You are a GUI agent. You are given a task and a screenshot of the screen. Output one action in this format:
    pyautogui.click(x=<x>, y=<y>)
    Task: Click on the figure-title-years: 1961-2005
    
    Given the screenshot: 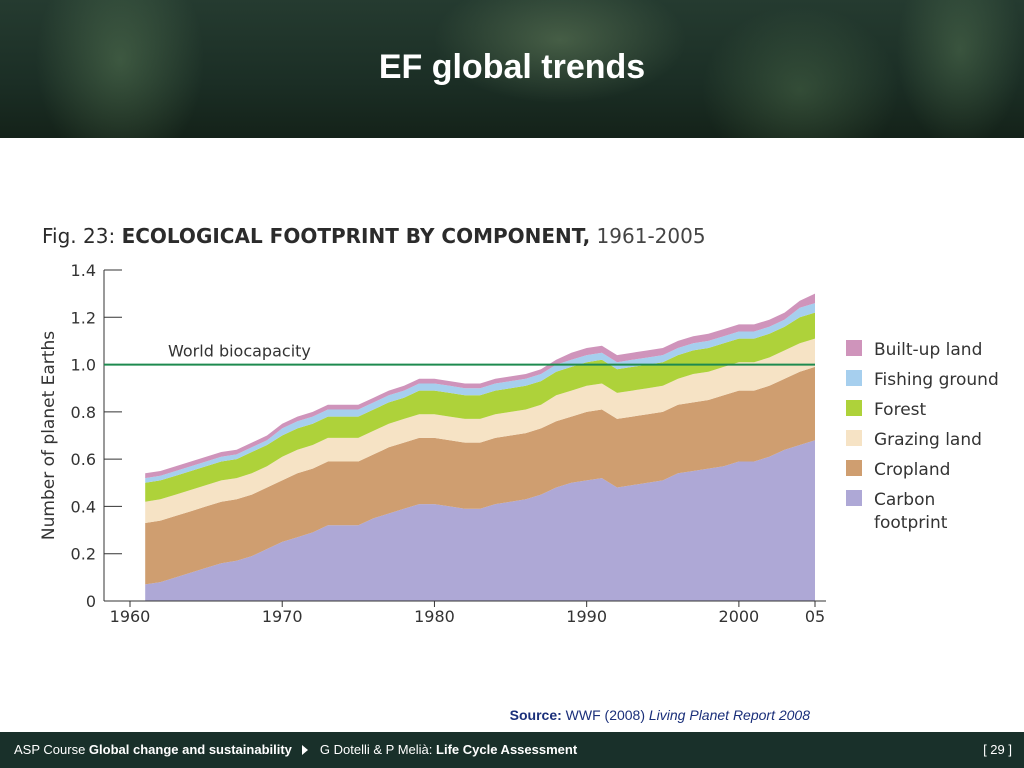 What is the action you would take?
    pyautogui.click(x=651, y=236)
    